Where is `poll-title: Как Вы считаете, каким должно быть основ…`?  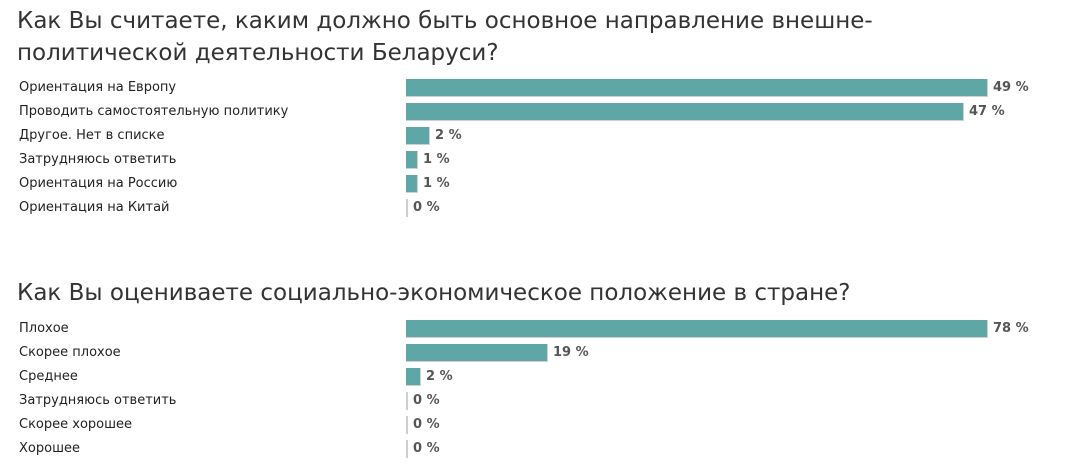 poll-title: Как Вы считаете, каким должно быть основ… is located at coordinates (537, 37).